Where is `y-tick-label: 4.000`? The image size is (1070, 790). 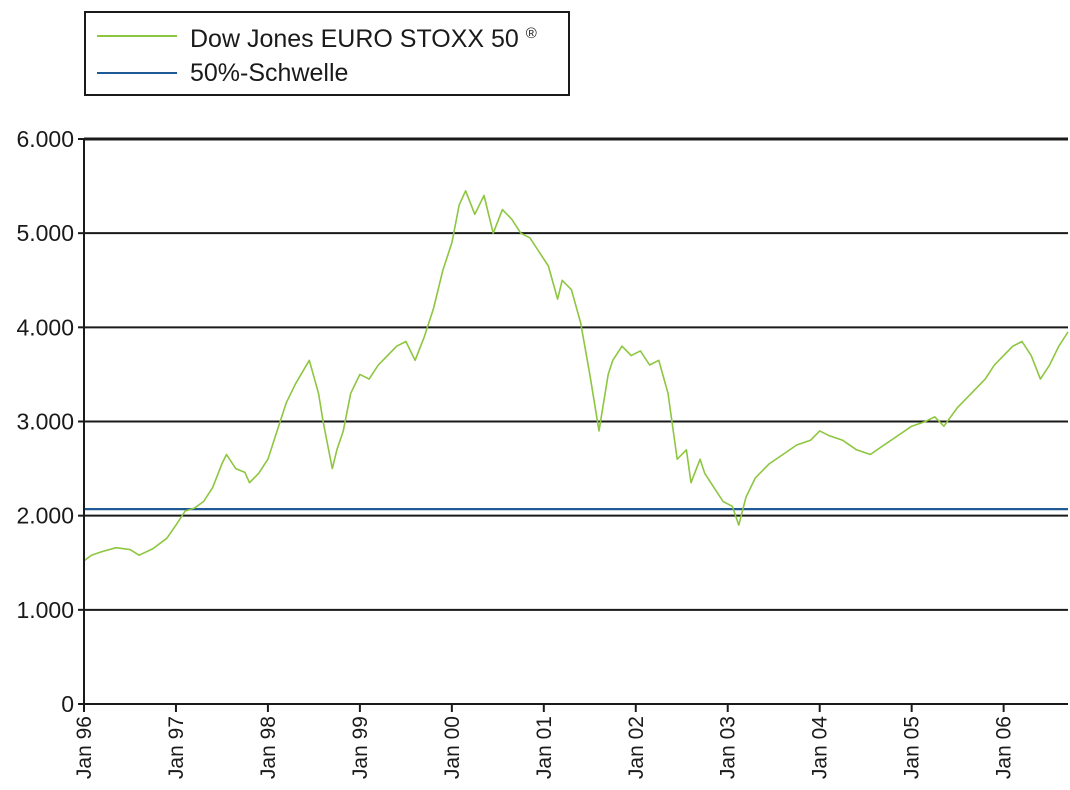 y-tick-label: 4.000 is located at coordinates (45, 327).